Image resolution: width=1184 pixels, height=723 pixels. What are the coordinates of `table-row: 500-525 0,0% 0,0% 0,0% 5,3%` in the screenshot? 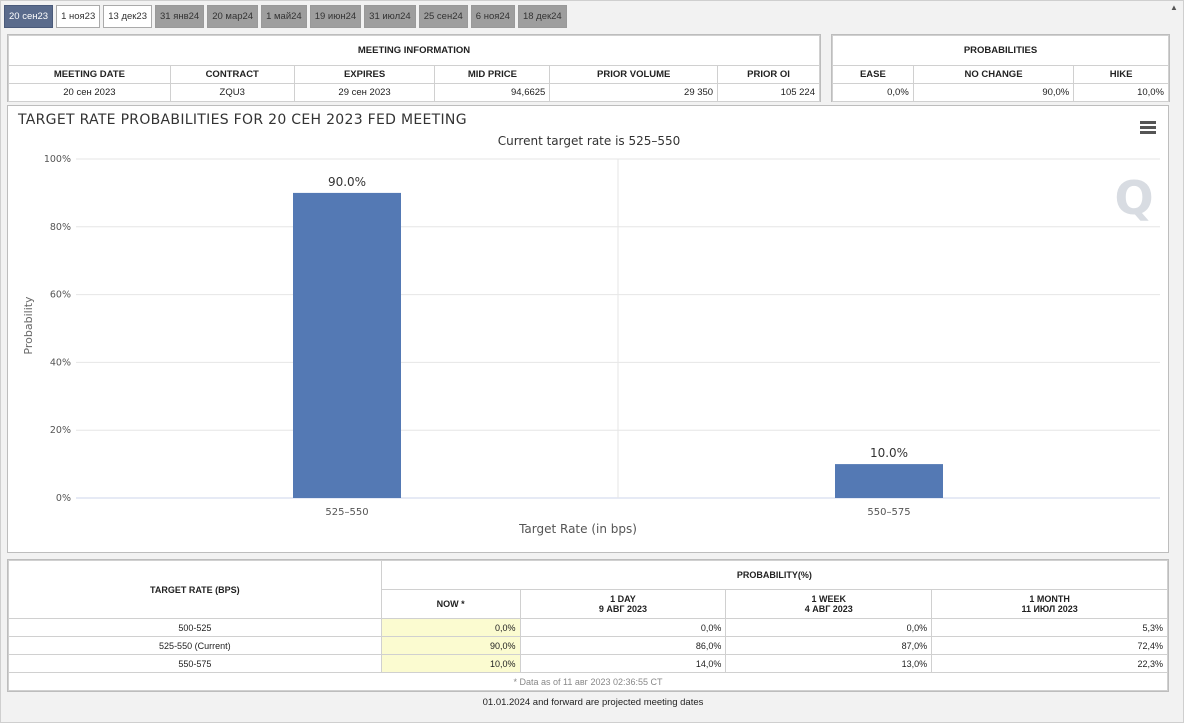 It's located at (588, 627).